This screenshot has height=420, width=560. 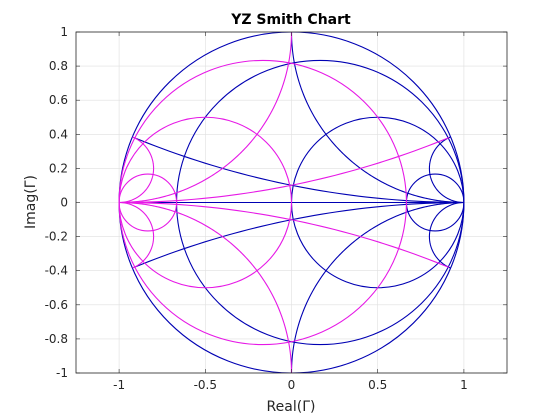 I want to click on y-tick-label: 0.8, so click(x=58, y=66).